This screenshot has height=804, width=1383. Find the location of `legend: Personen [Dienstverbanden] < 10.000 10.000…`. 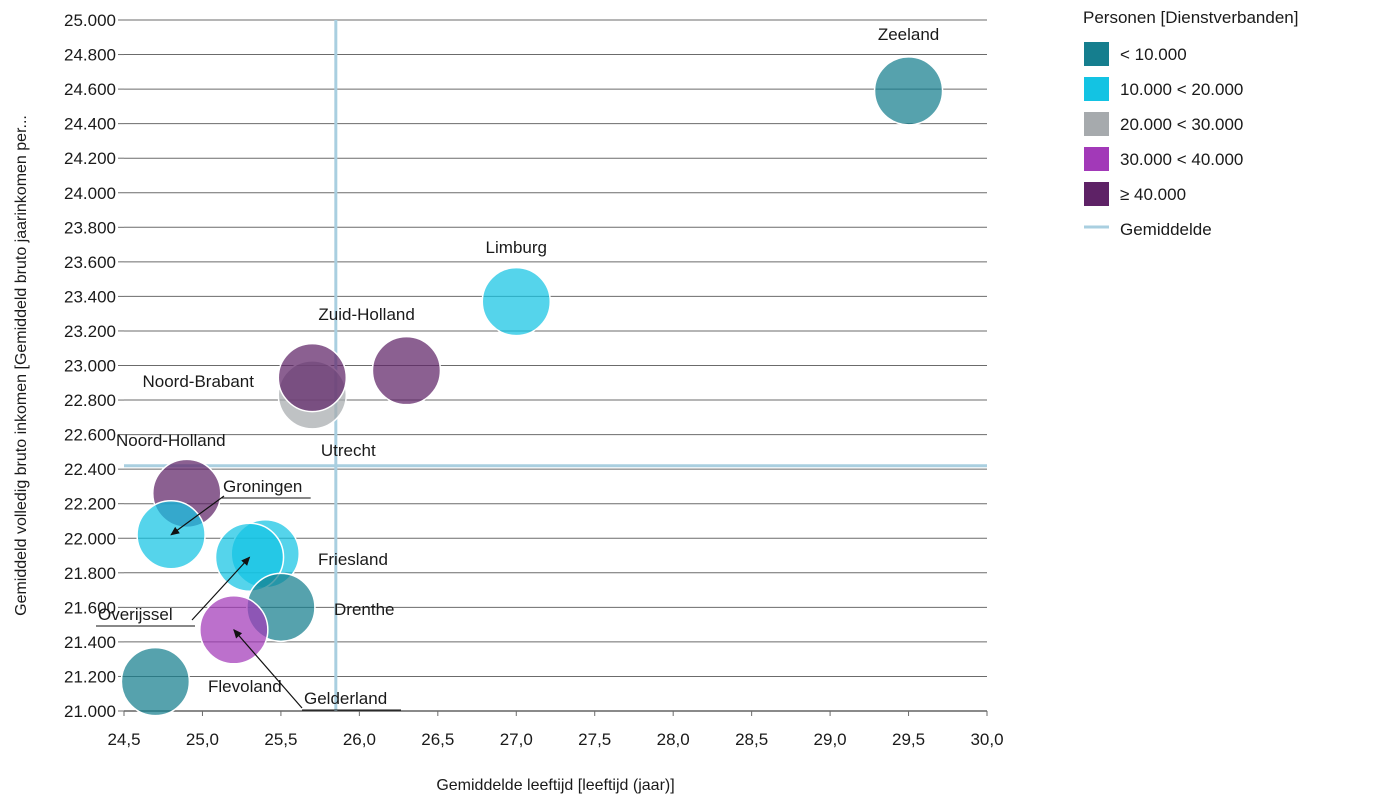

legend: Personen [Dienstverbanden] < 10.000 10.000… is located at coordinates (1190, 123).